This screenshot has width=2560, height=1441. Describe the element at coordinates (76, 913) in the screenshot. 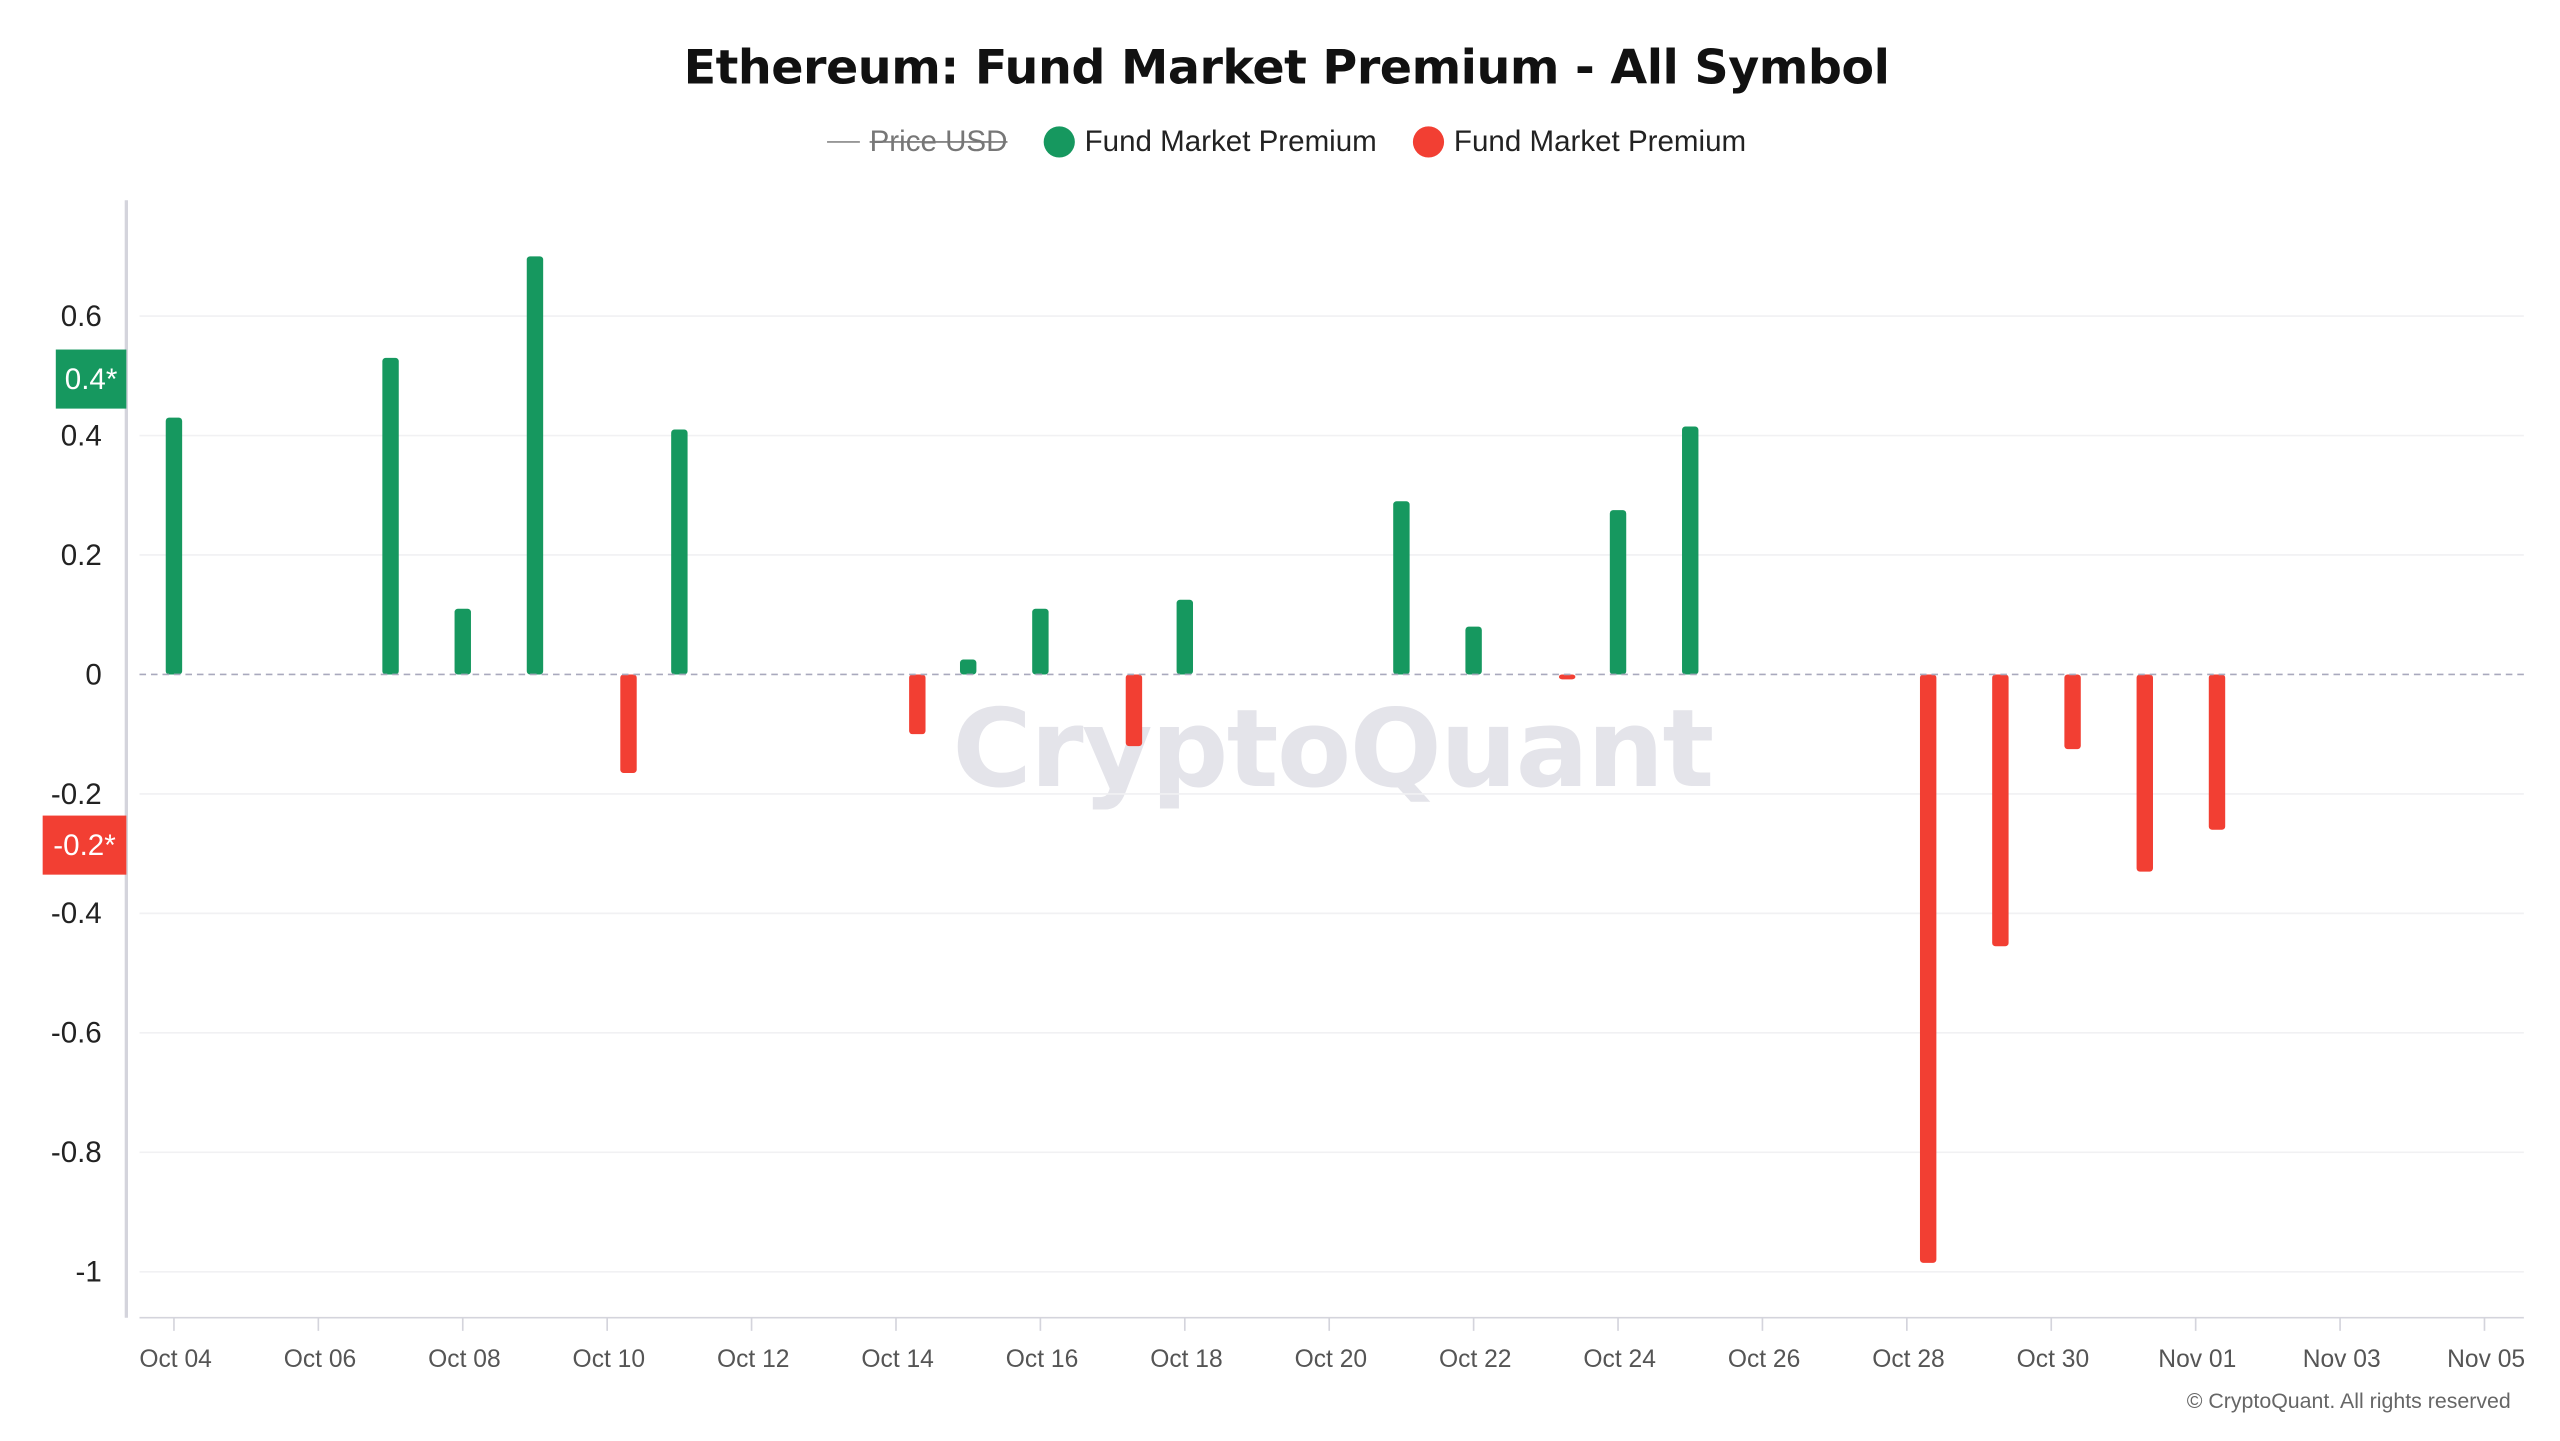

I see `y-tick-label: -0.4` at that location.